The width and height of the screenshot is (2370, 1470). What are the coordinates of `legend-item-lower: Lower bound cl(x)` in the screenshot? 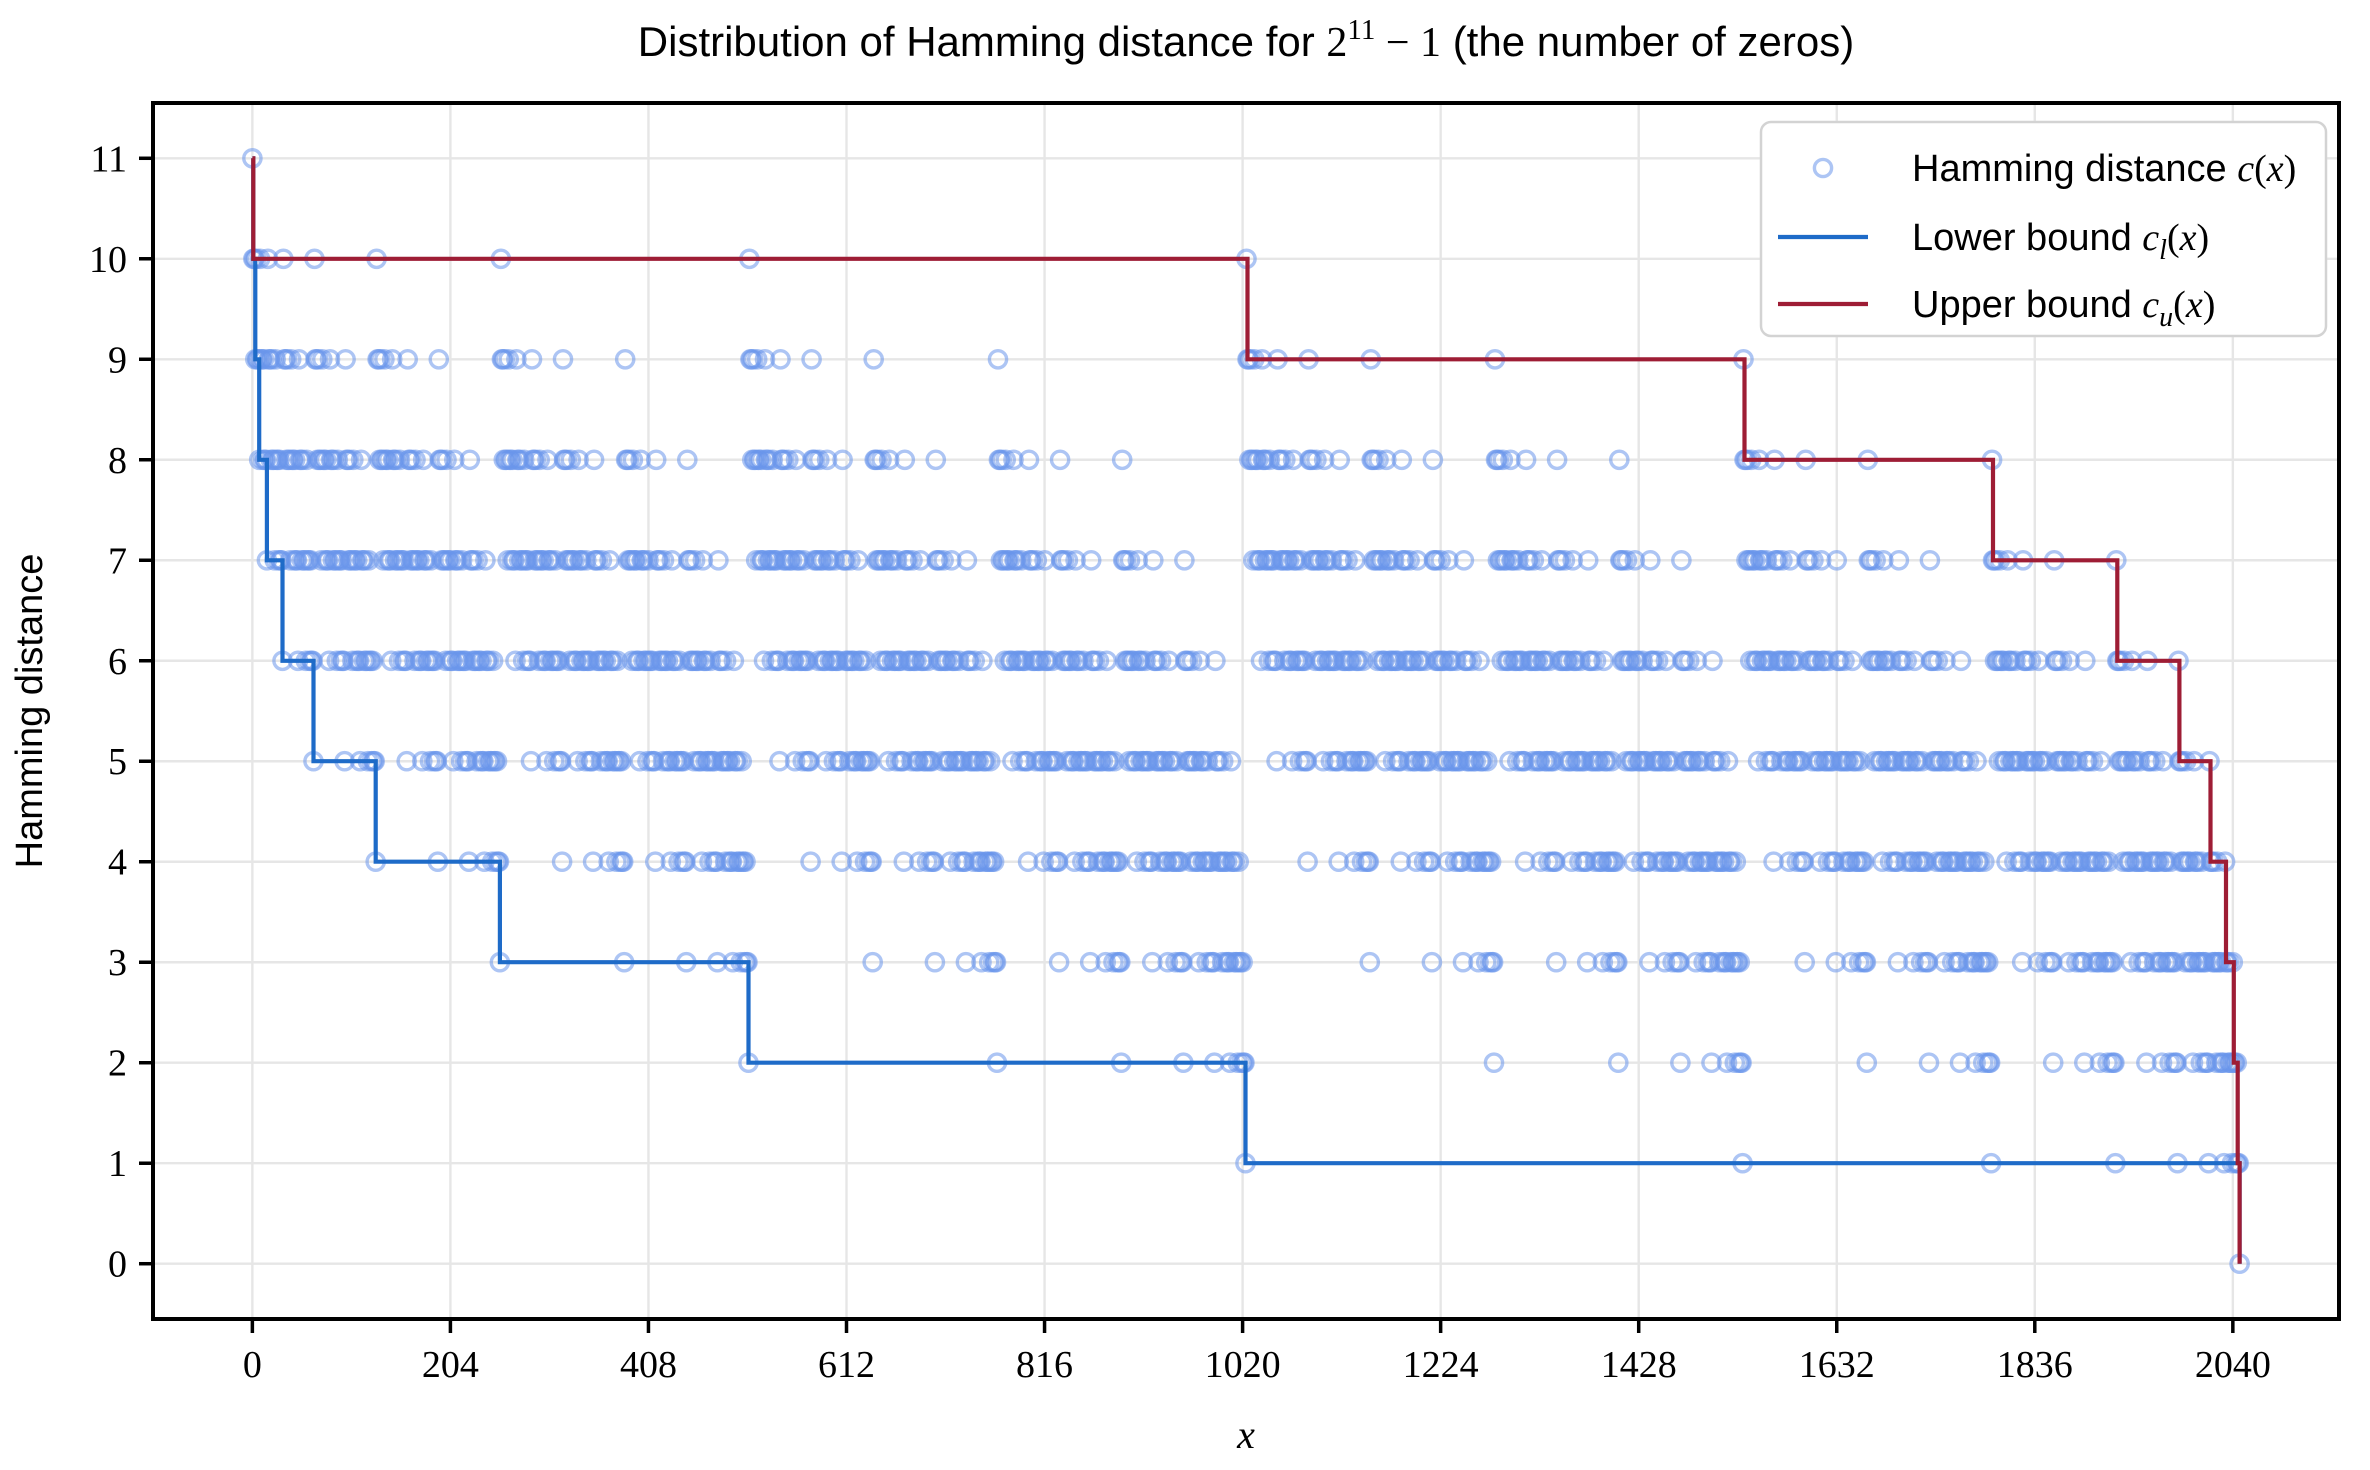 It's located at (1993, 241).